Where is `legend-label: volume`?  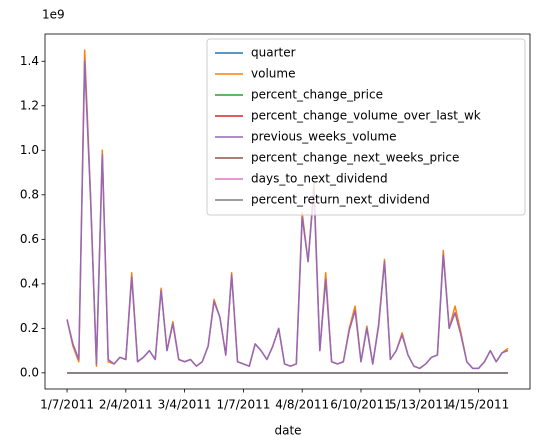 legend-label: volume is located at coordinates (273, 74).